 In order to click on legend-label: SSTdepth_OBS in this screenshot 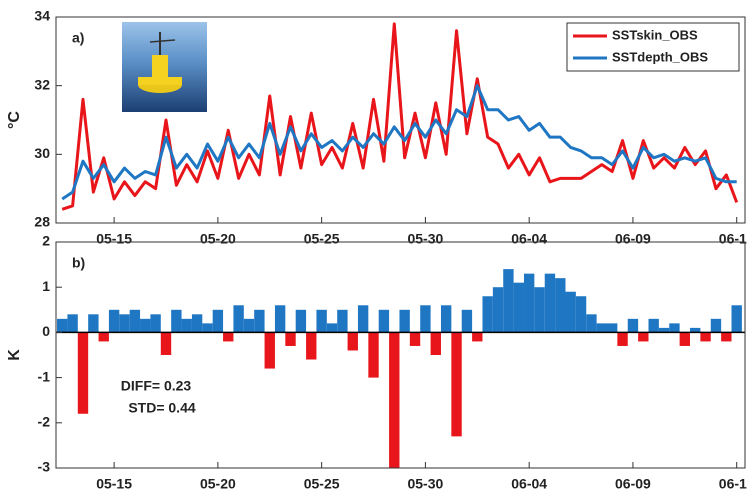, I will do `click(660, 56)`.